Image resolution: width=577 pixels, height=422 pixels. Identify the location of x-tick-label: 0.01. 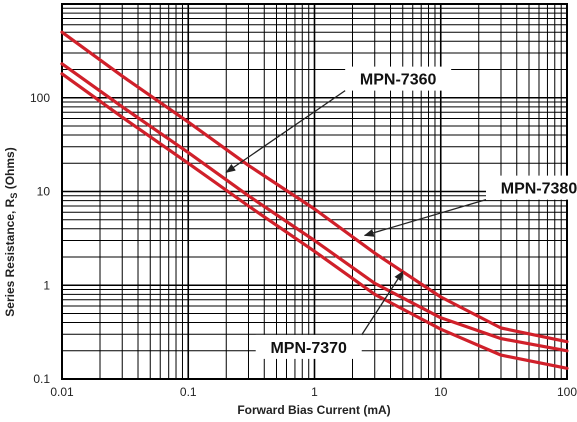
(62, 392).